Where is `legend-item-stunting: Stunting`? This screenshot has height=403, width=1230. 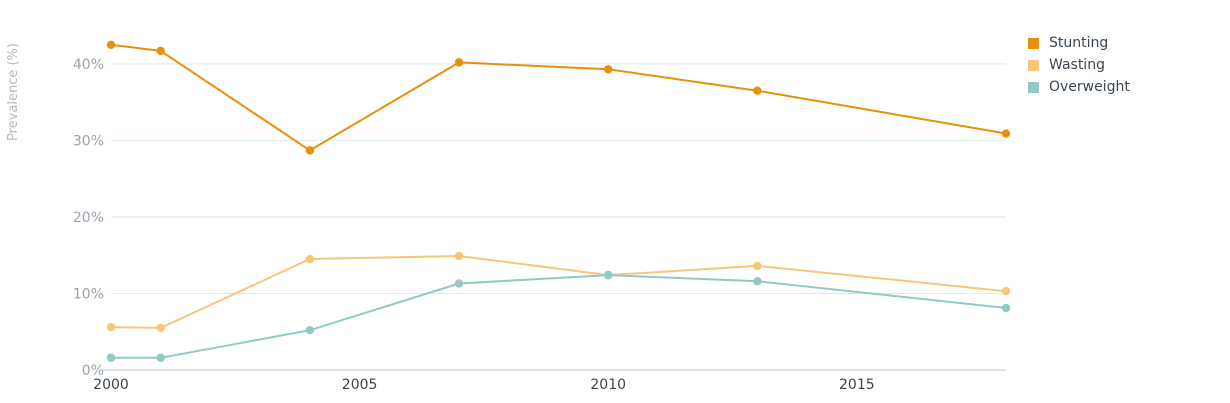 legend-item-stunting: Stunting is located at coordinates (1079, 43).